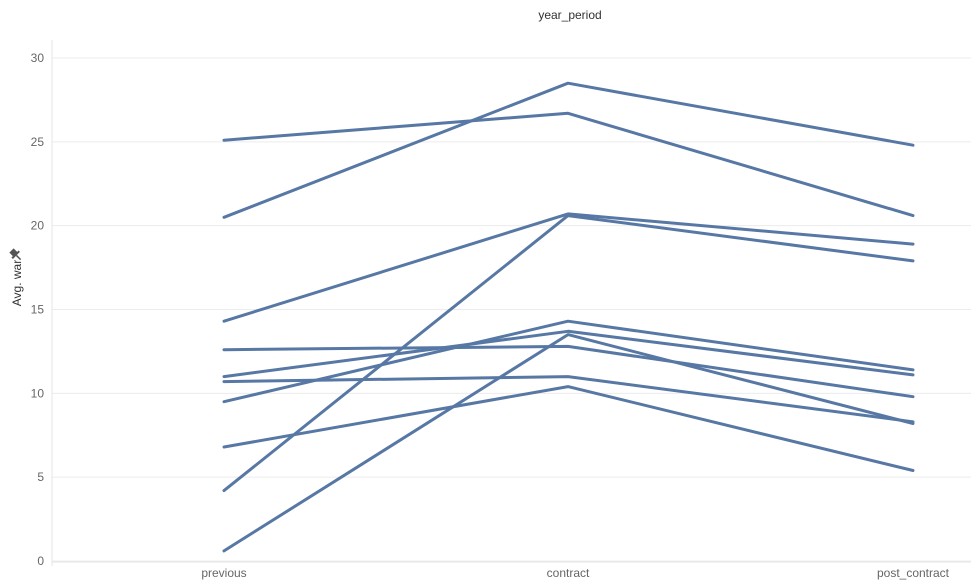 The width and height of the screenshot is (971, 582). Describe the element at coordinates (511, 570) in the screenshot. I see `x-axis: previous contract post_contract` at that location.